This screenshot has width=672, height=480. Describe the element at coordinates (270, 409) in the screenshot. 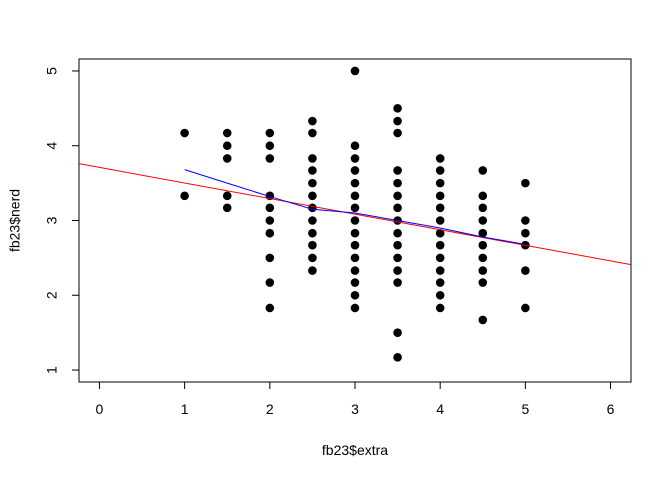

I see `x-tick-label: 2` at that location.